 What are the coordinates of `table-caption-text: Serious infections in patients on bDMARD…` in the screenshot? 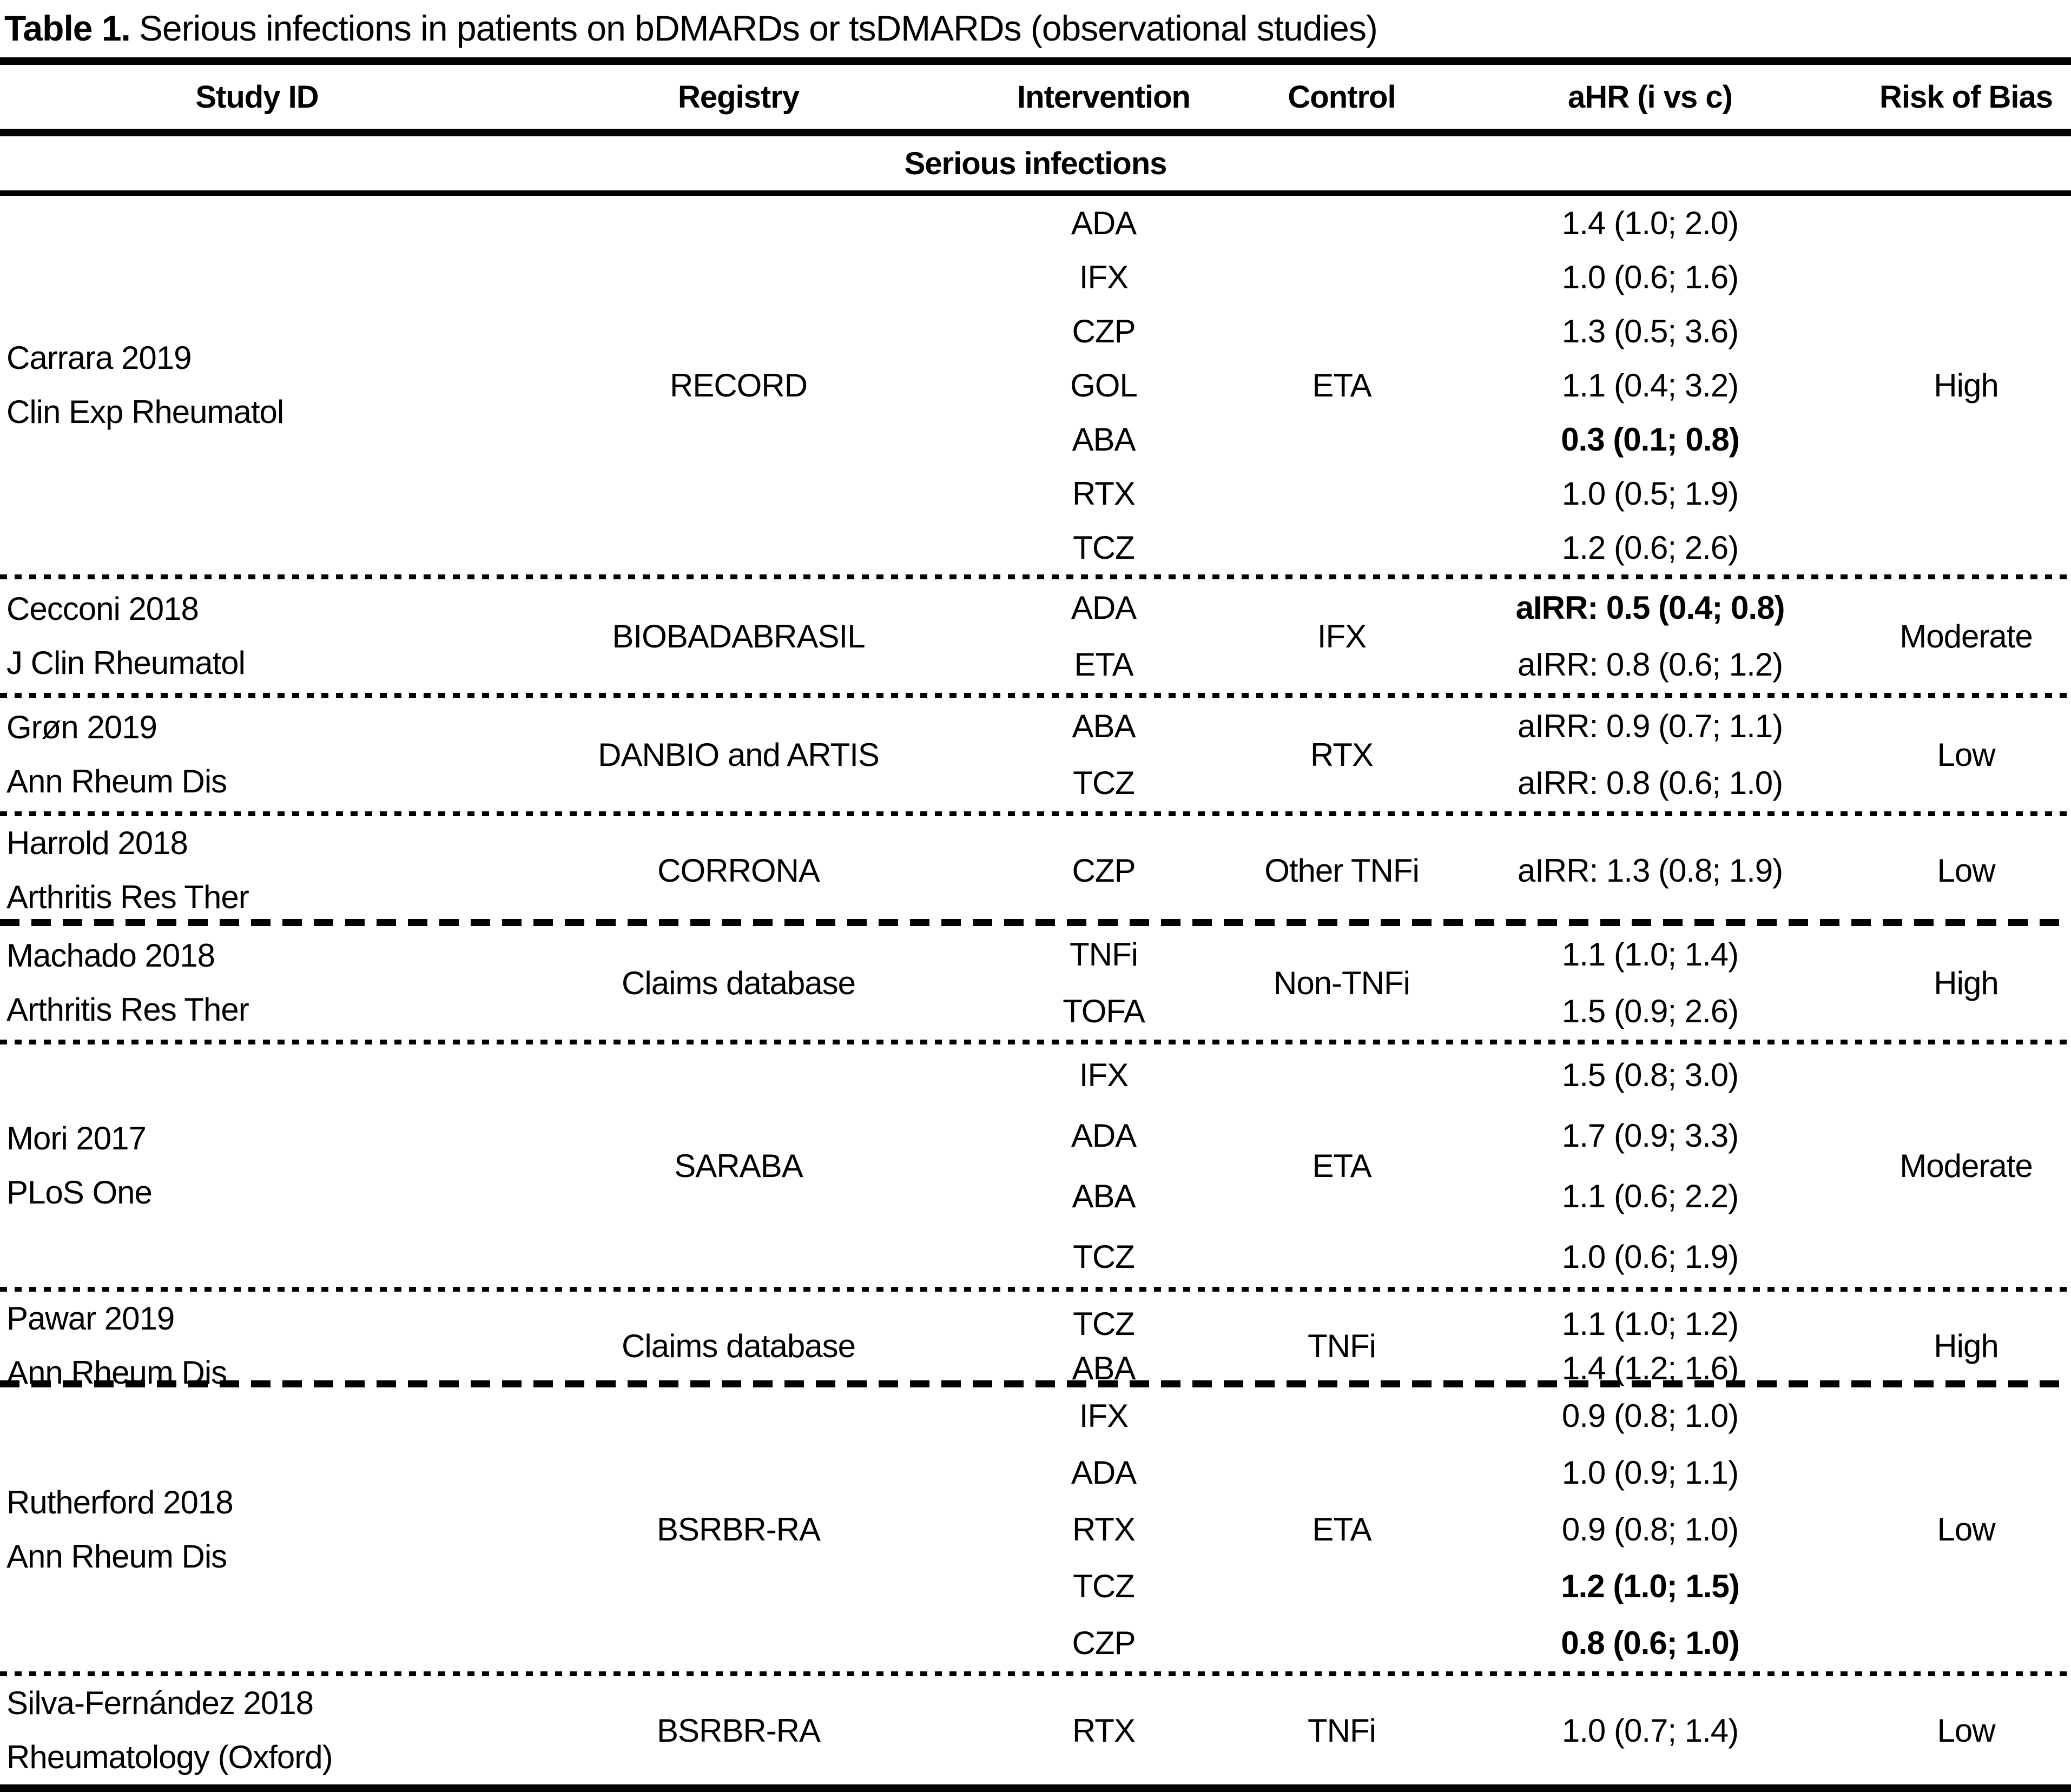 It's located at (758, 28).